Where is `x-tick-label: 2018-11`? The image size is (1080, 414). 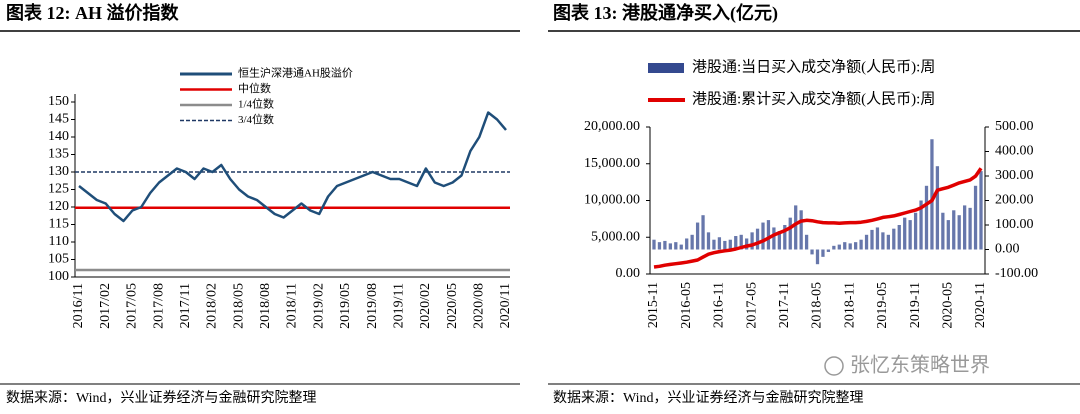 x-tick-label: 2018-11 is located at coordinates (849, 305).